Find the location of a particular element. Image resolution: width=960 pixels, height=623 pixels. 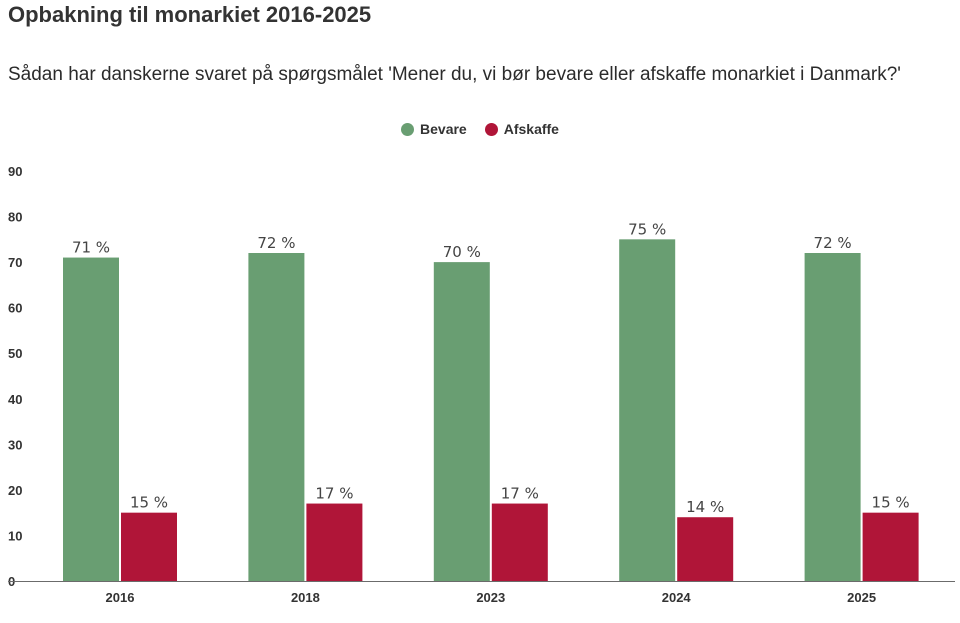

data-label-afskaffe-2024: 14 % is located at coordinates (705, 507).